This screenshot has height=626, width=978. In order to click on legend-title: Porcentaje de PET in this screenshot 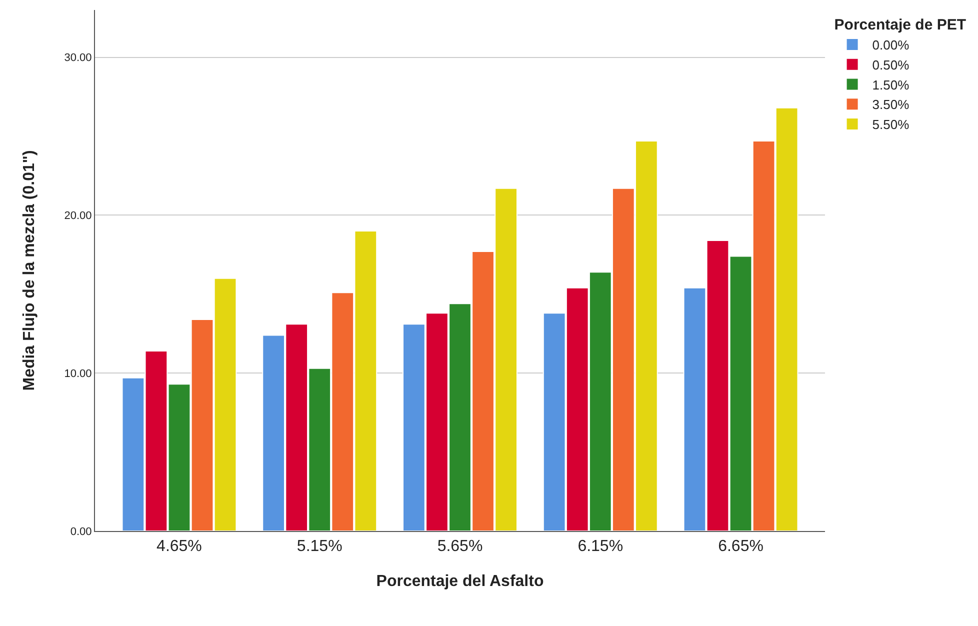, I will do `click(900, 25)`.